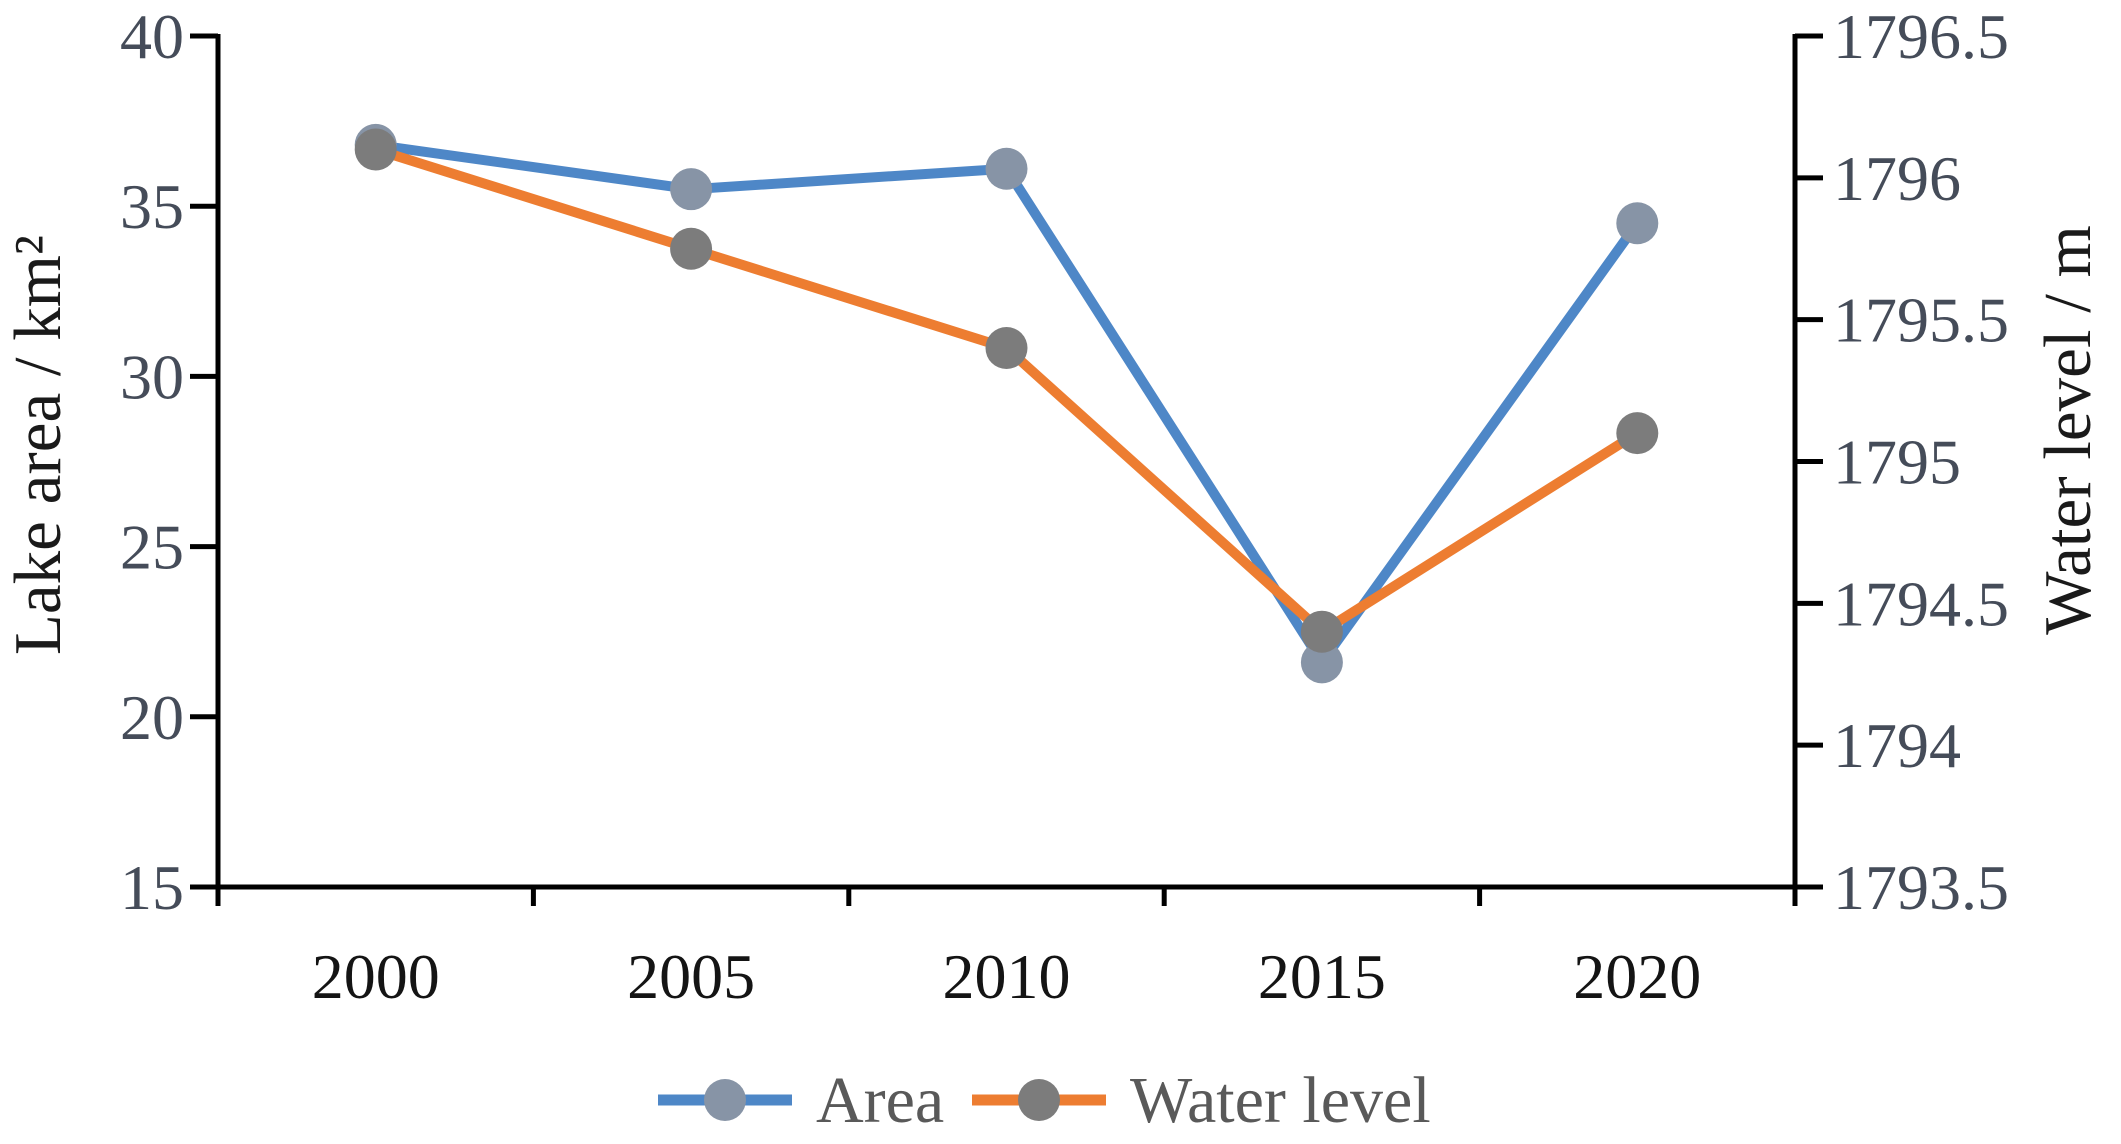 Image resolution: width=2121 pixels, height=1144 pixels. Describe the element at coordinates (1637, 433) in the screenshot. I see `data-point-water-level-2020` at that location.